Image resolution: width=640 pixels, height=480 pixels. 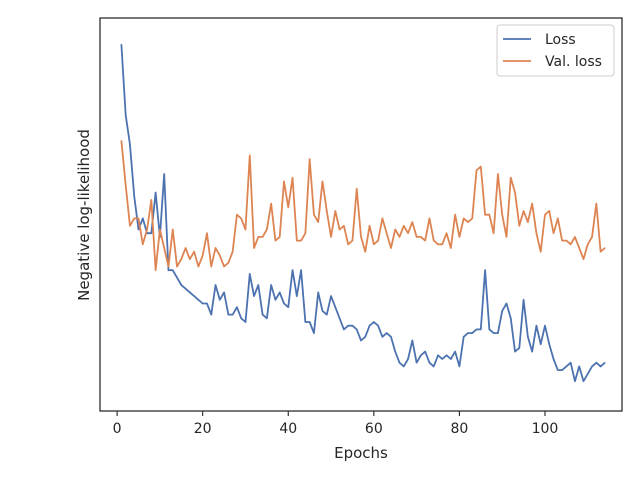 What do you see at coordinates (459, 429) in the screenshot?
I see `x-tick-label: 80` at bounding box center [459, 429].